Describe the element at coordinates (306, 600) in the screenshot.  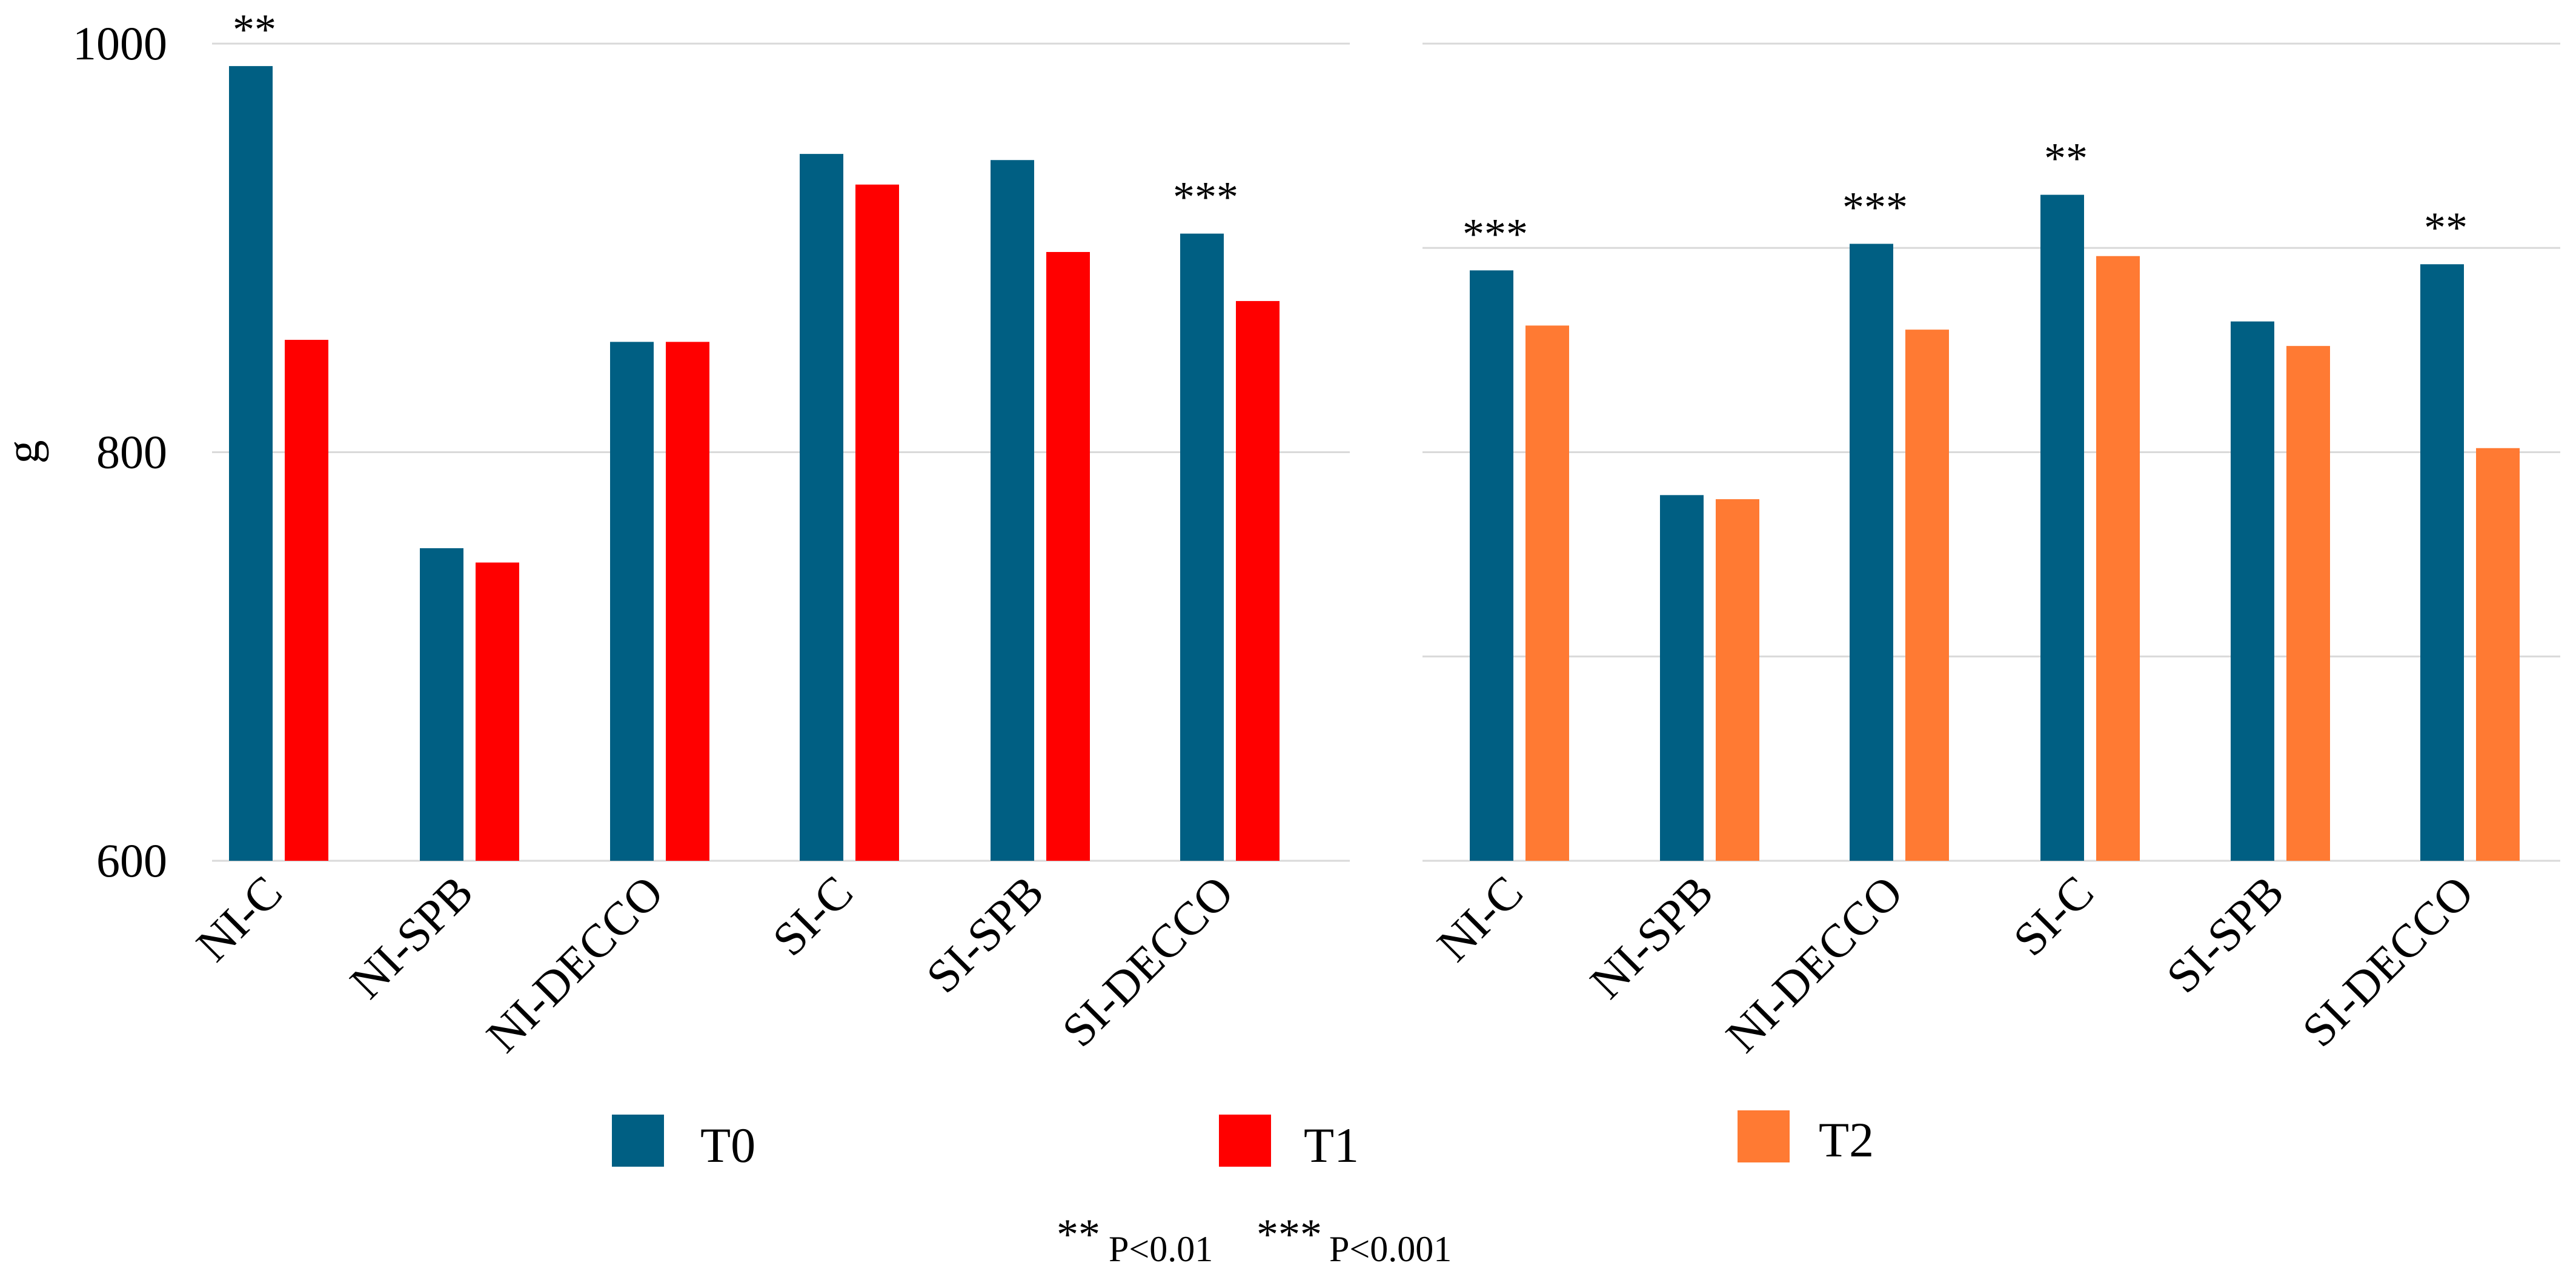
I see `bar-t1-ni-c-left` at that location.